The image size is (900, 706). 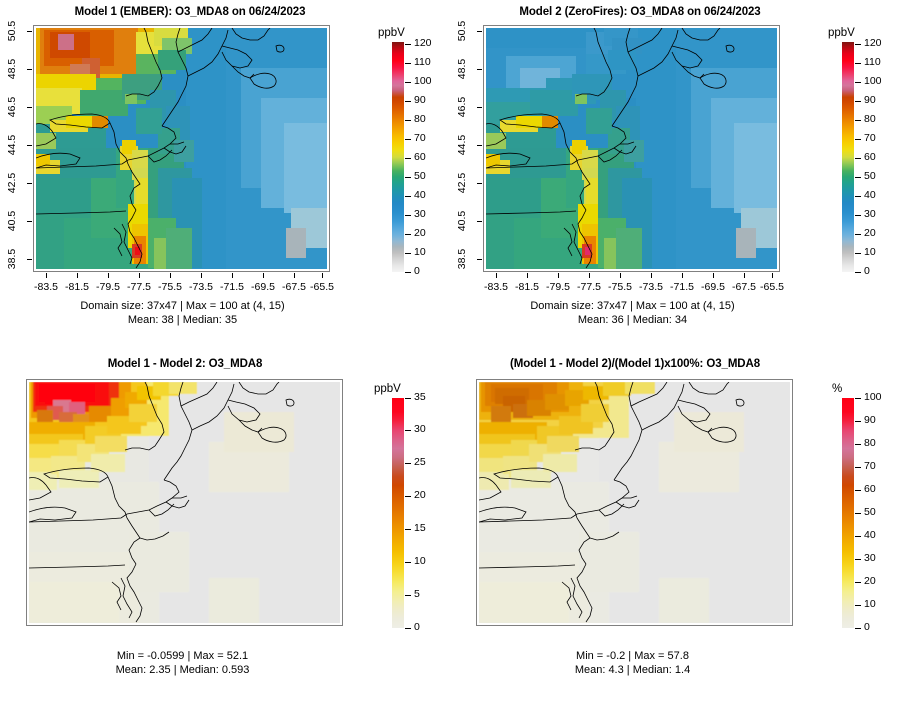 I want to click on colorbar-tick-label: 20, so click(x=420, y=233).